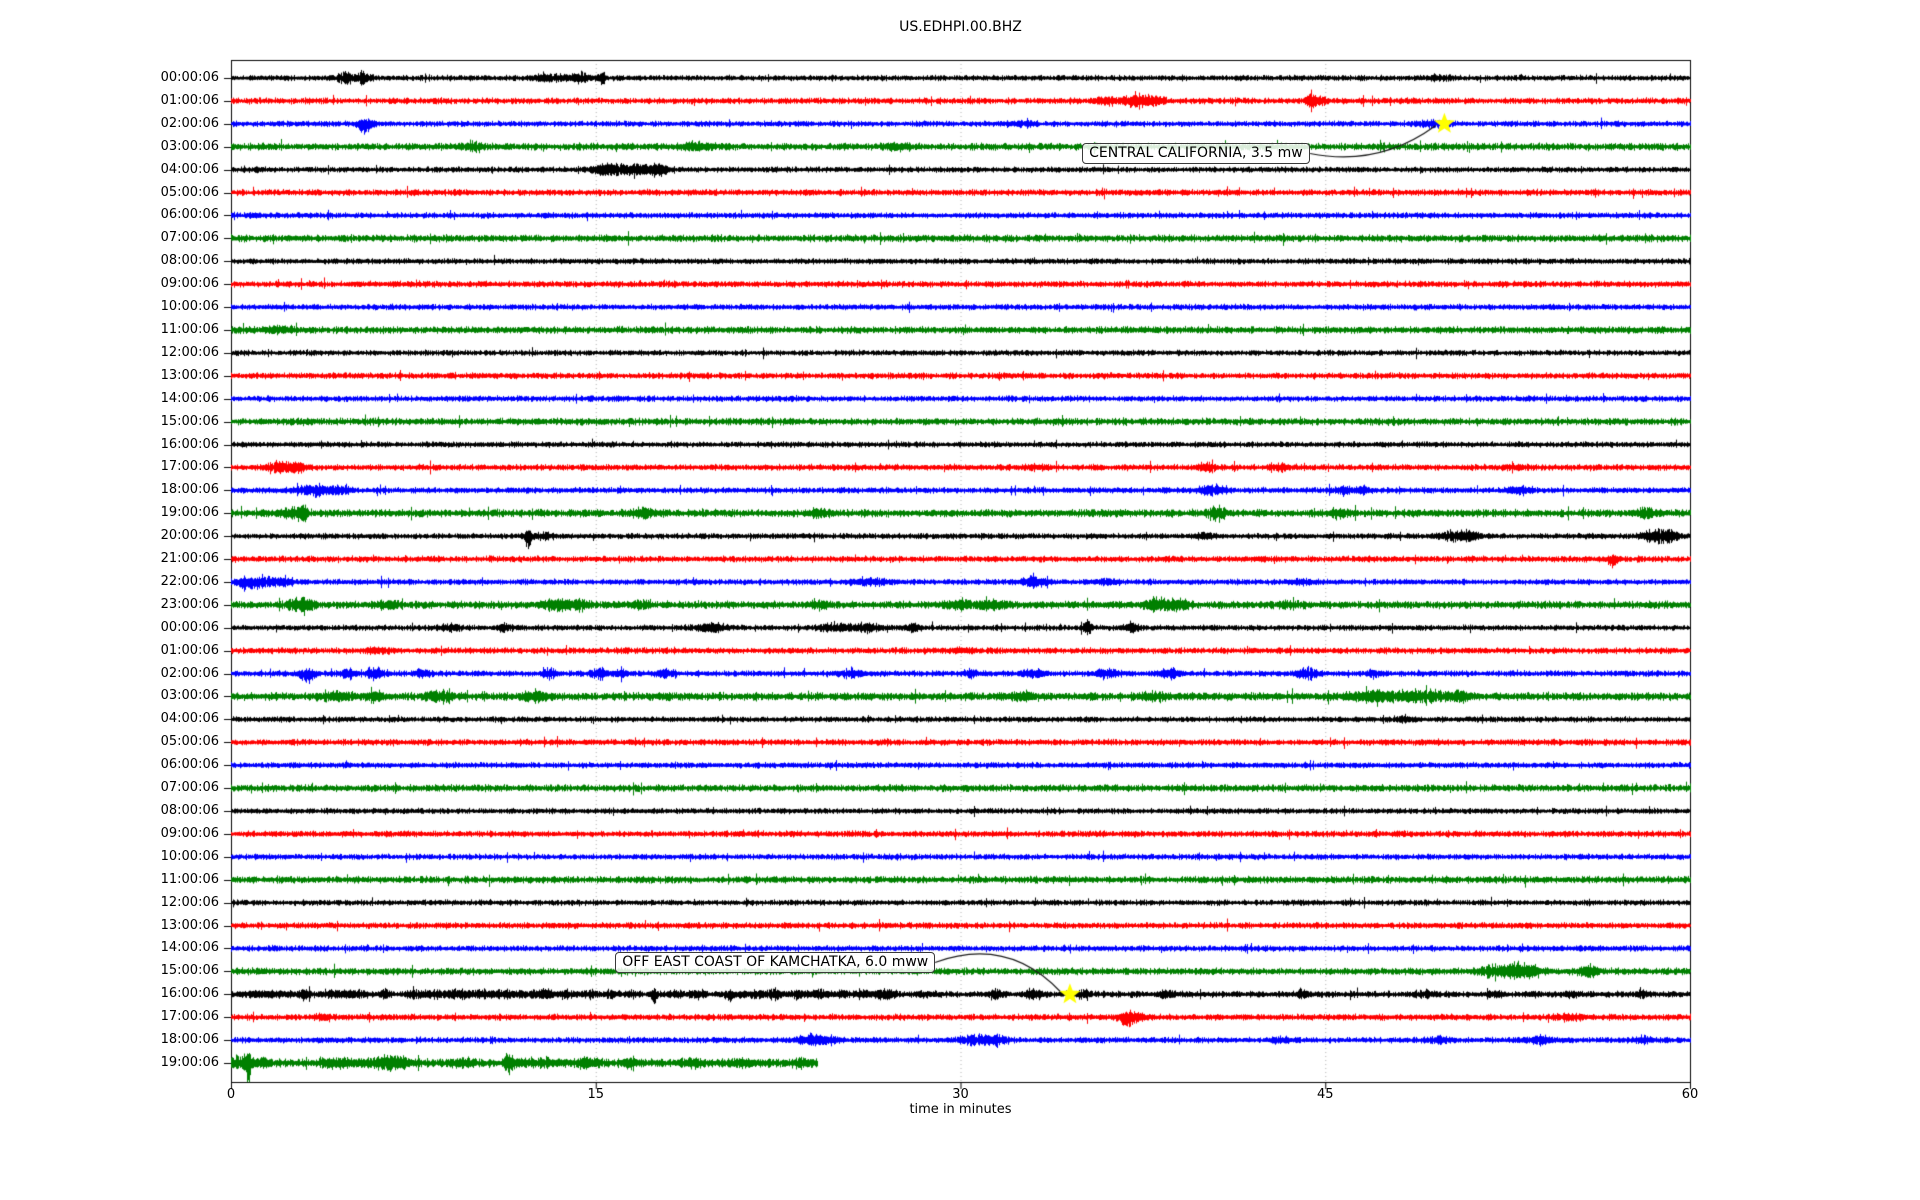  Describe the element at coordinates (960, 1109) in the screenshot. I see `x-axis-title: time in minutes` at that location.